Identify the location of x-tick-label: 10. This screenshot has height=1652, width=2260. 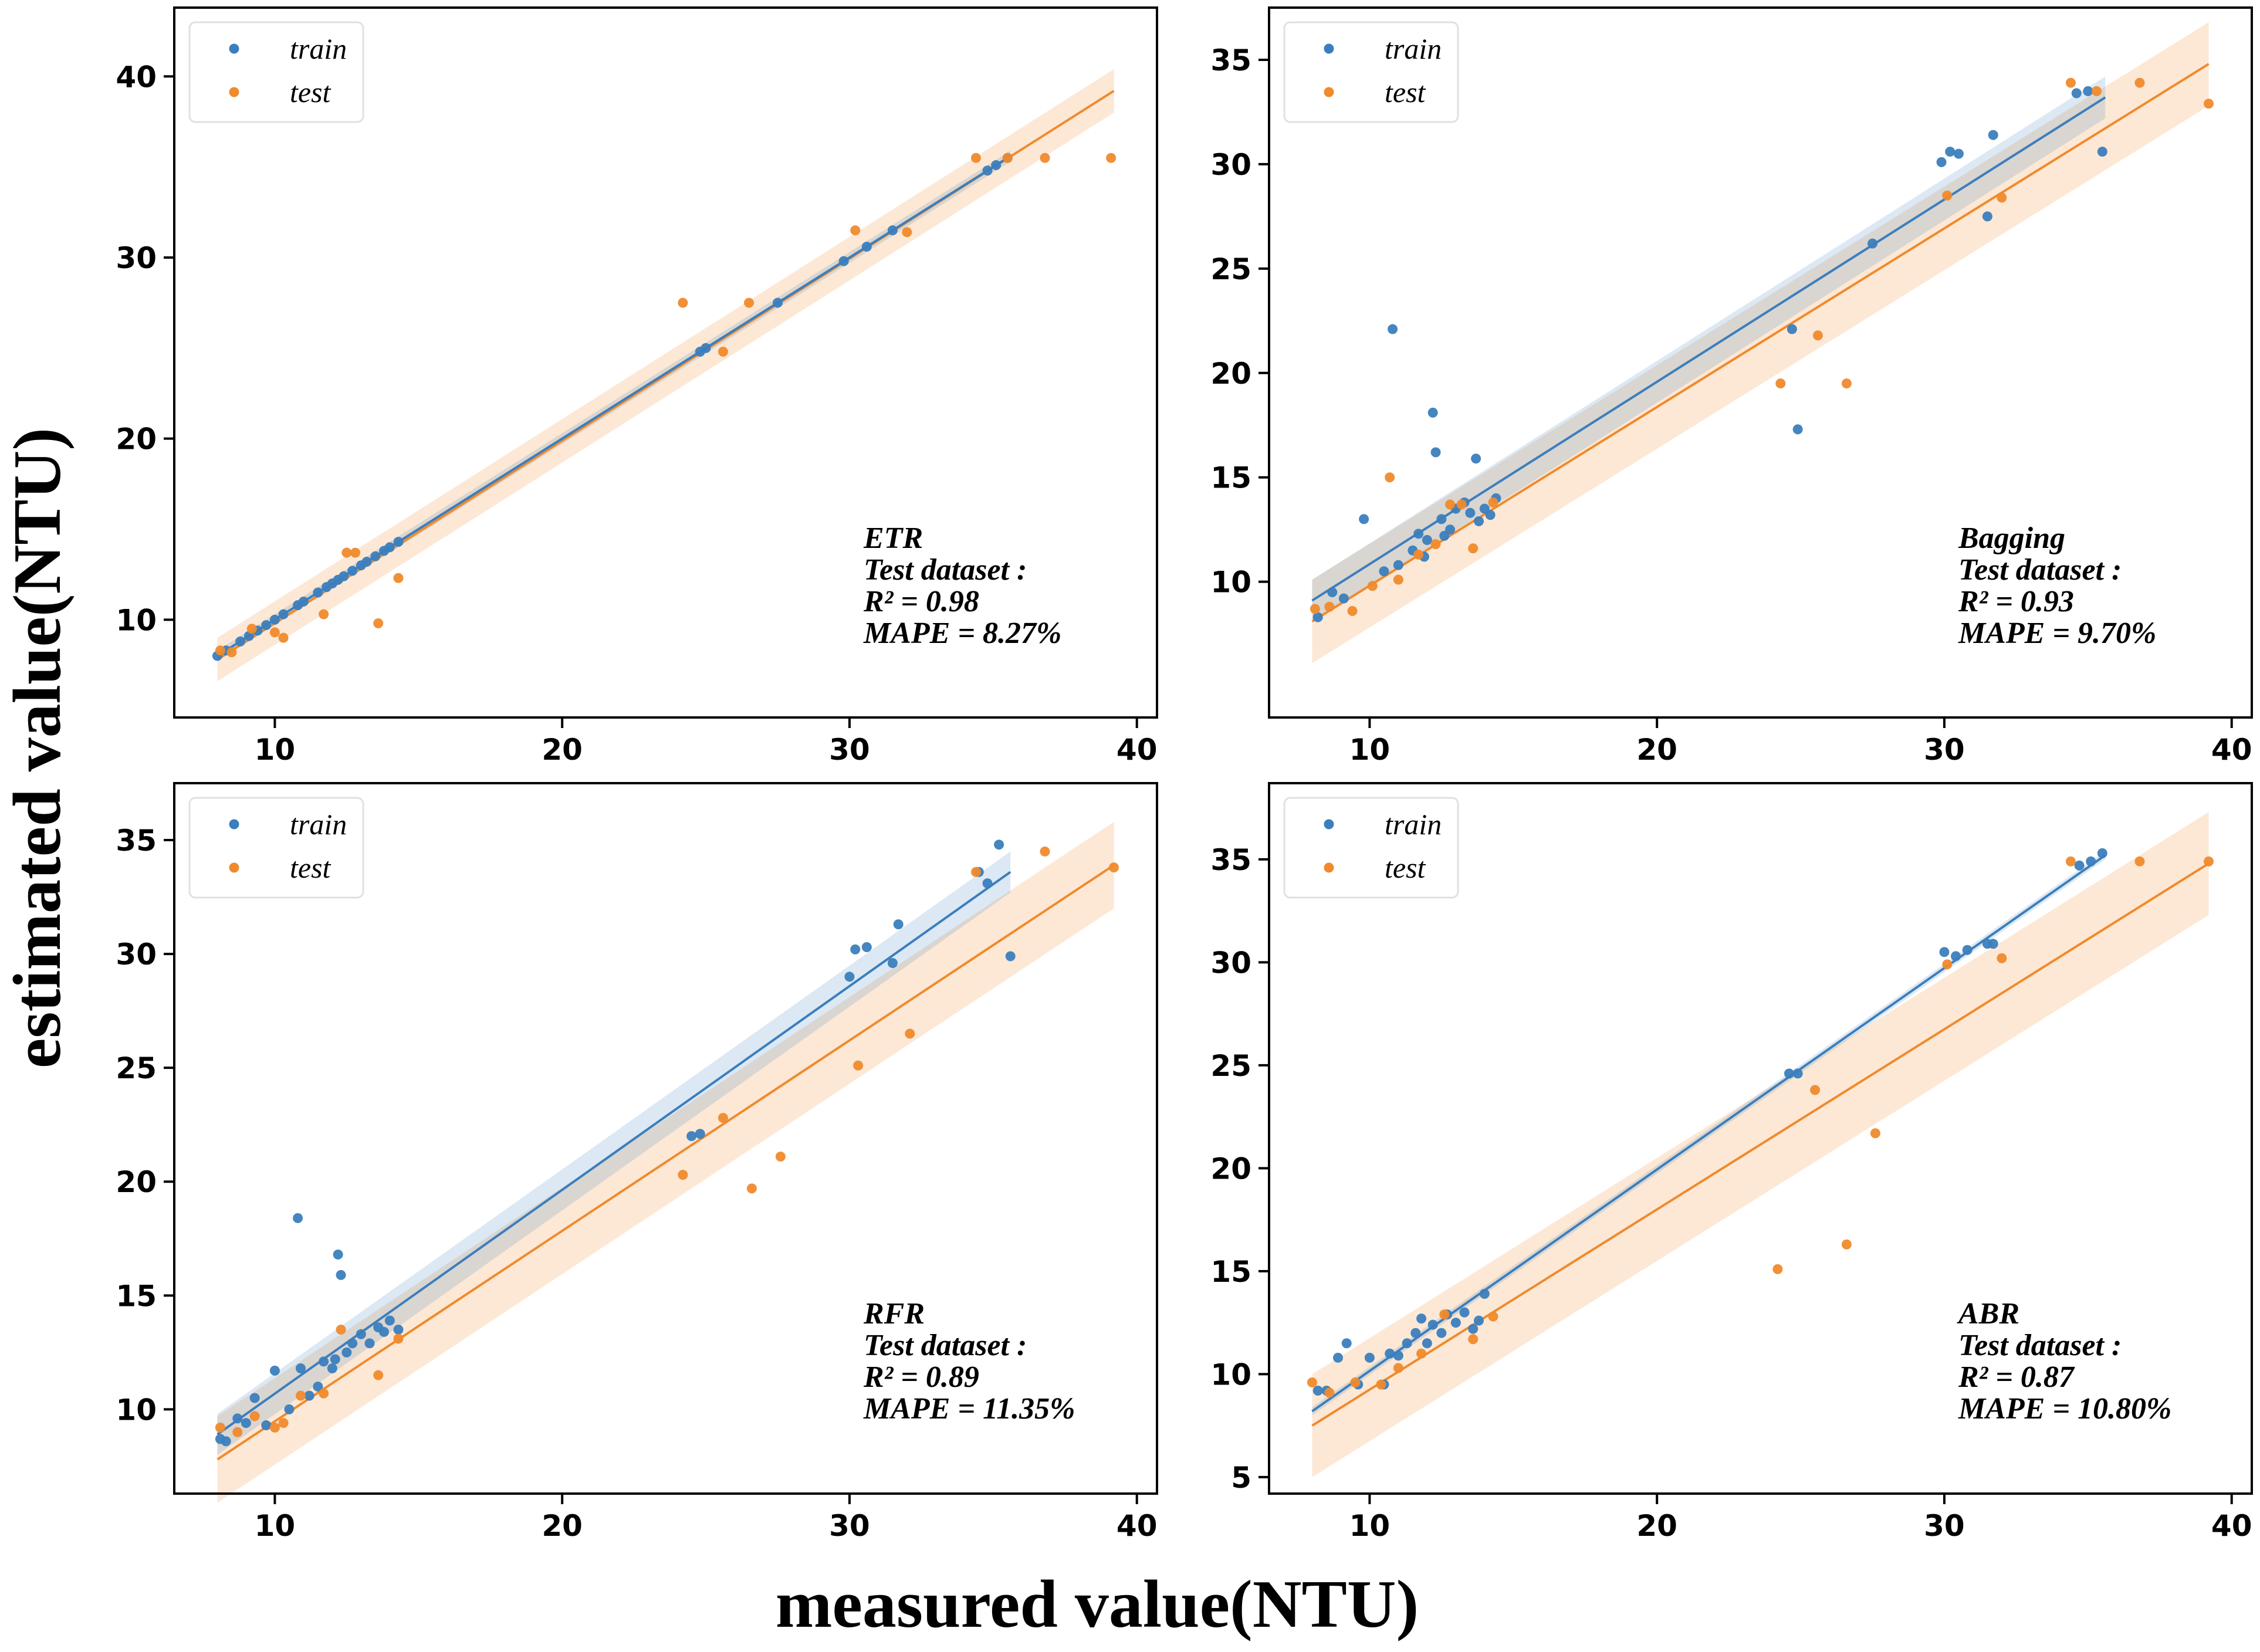
(275, 750).